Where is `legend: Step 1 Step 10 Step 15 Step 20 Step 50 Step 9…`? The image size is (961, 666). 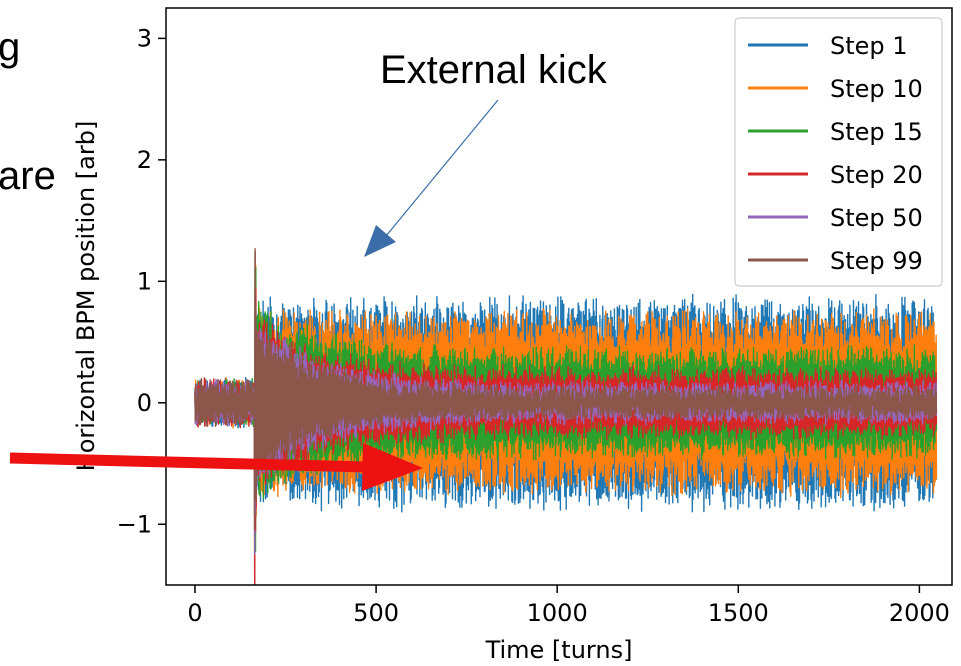
legend: Step 1 Step 10 Step 15 Step 20 Step 50 Step 9… is located at coordinates (838, 152).